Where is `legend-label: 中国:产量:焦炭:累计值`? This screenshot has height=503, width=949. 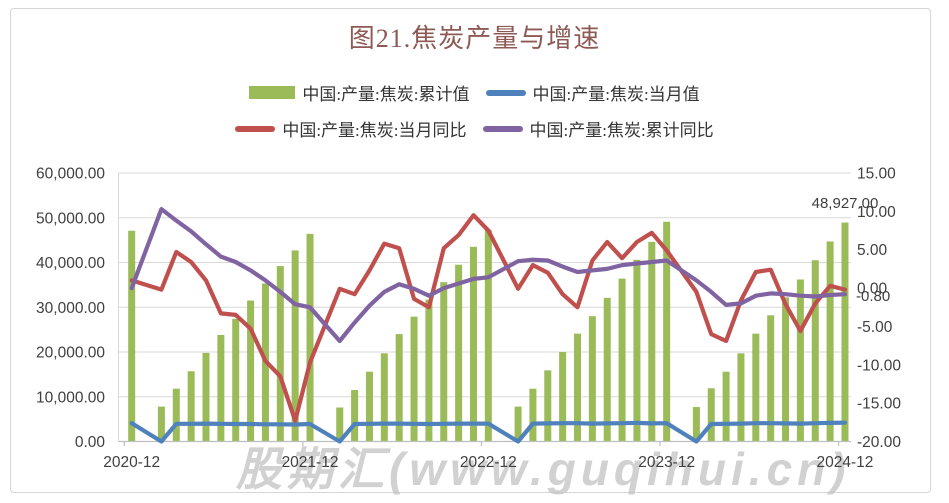 legend-label: 中国:产量:焦炭:累计值 is located at coordinates (386, 94).